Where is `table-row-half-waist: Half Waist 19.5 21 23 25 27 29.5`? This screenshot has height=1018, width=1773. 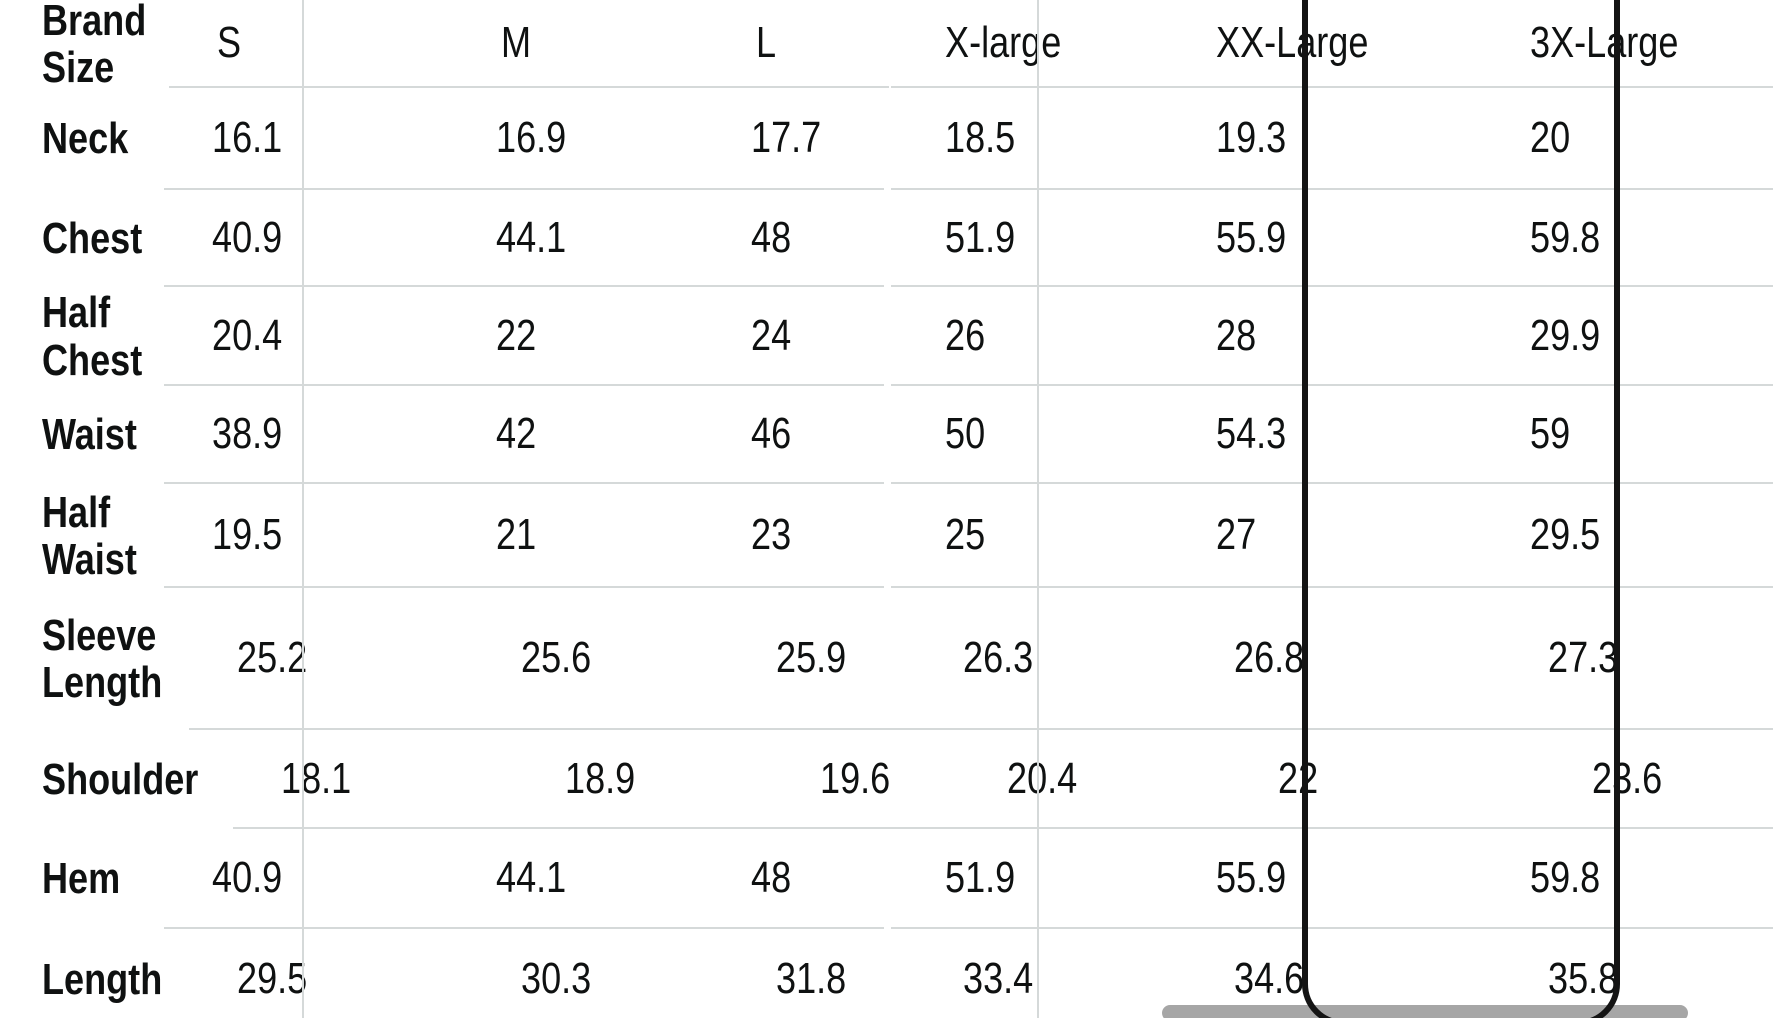 table-row-half-waist: Half Waist 19.5 21 23 25 27 29.5 is located at coordinates (886, 536).